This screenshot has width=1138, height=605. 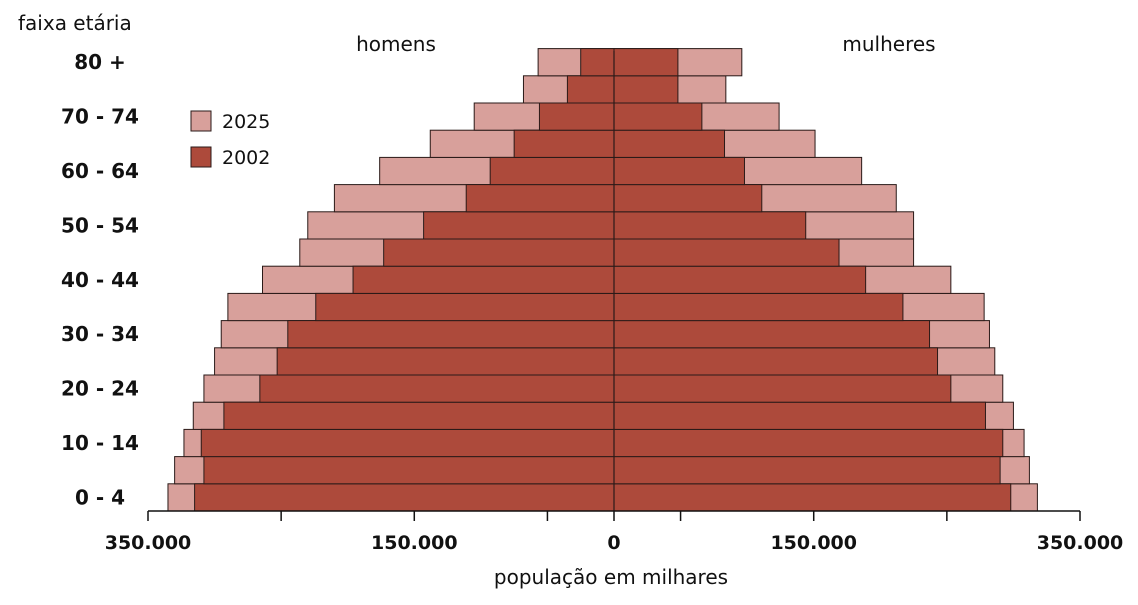 What do you see at coordinates (100, 62) in the screenshot?
I see `age-label: 80 +` at bounding box center [100, 62].